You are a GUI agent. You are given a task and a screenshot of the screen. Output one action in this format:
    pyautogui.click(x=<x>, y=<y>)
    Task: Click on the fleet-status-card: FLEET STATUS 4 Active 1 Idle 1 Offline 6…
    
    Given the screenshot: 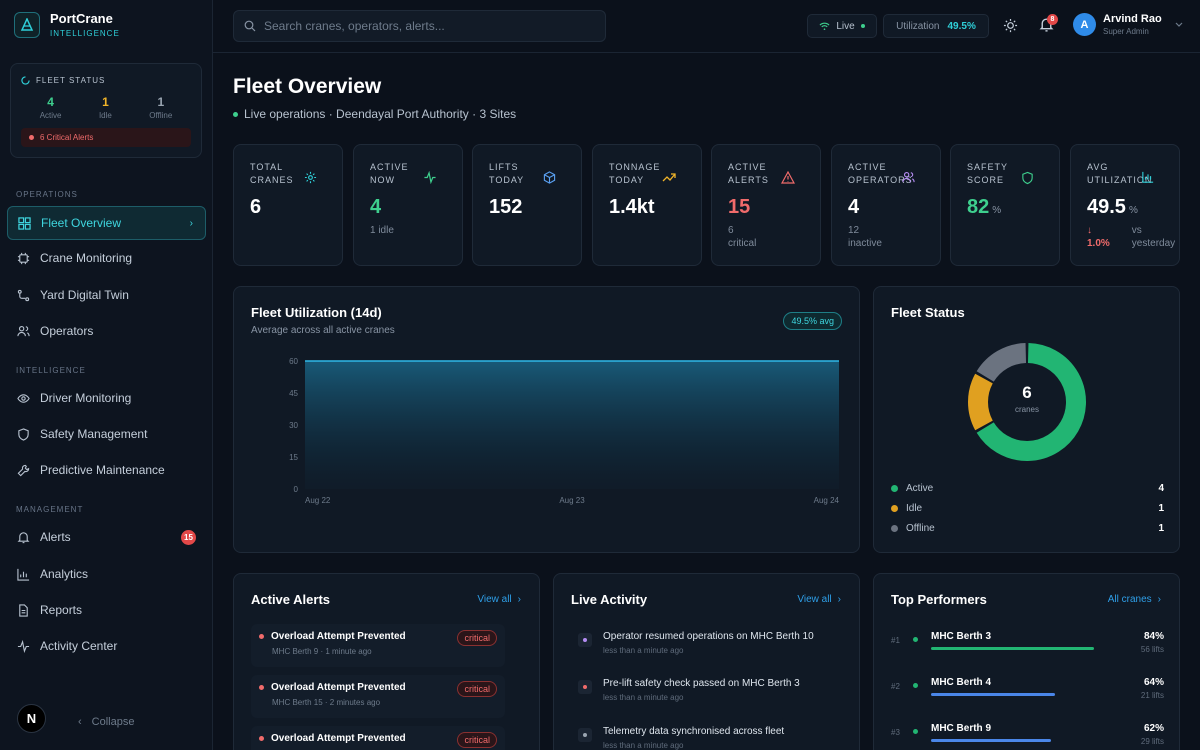 What is the action you would take?
    pyautogui.click(x=106, y=110)
    